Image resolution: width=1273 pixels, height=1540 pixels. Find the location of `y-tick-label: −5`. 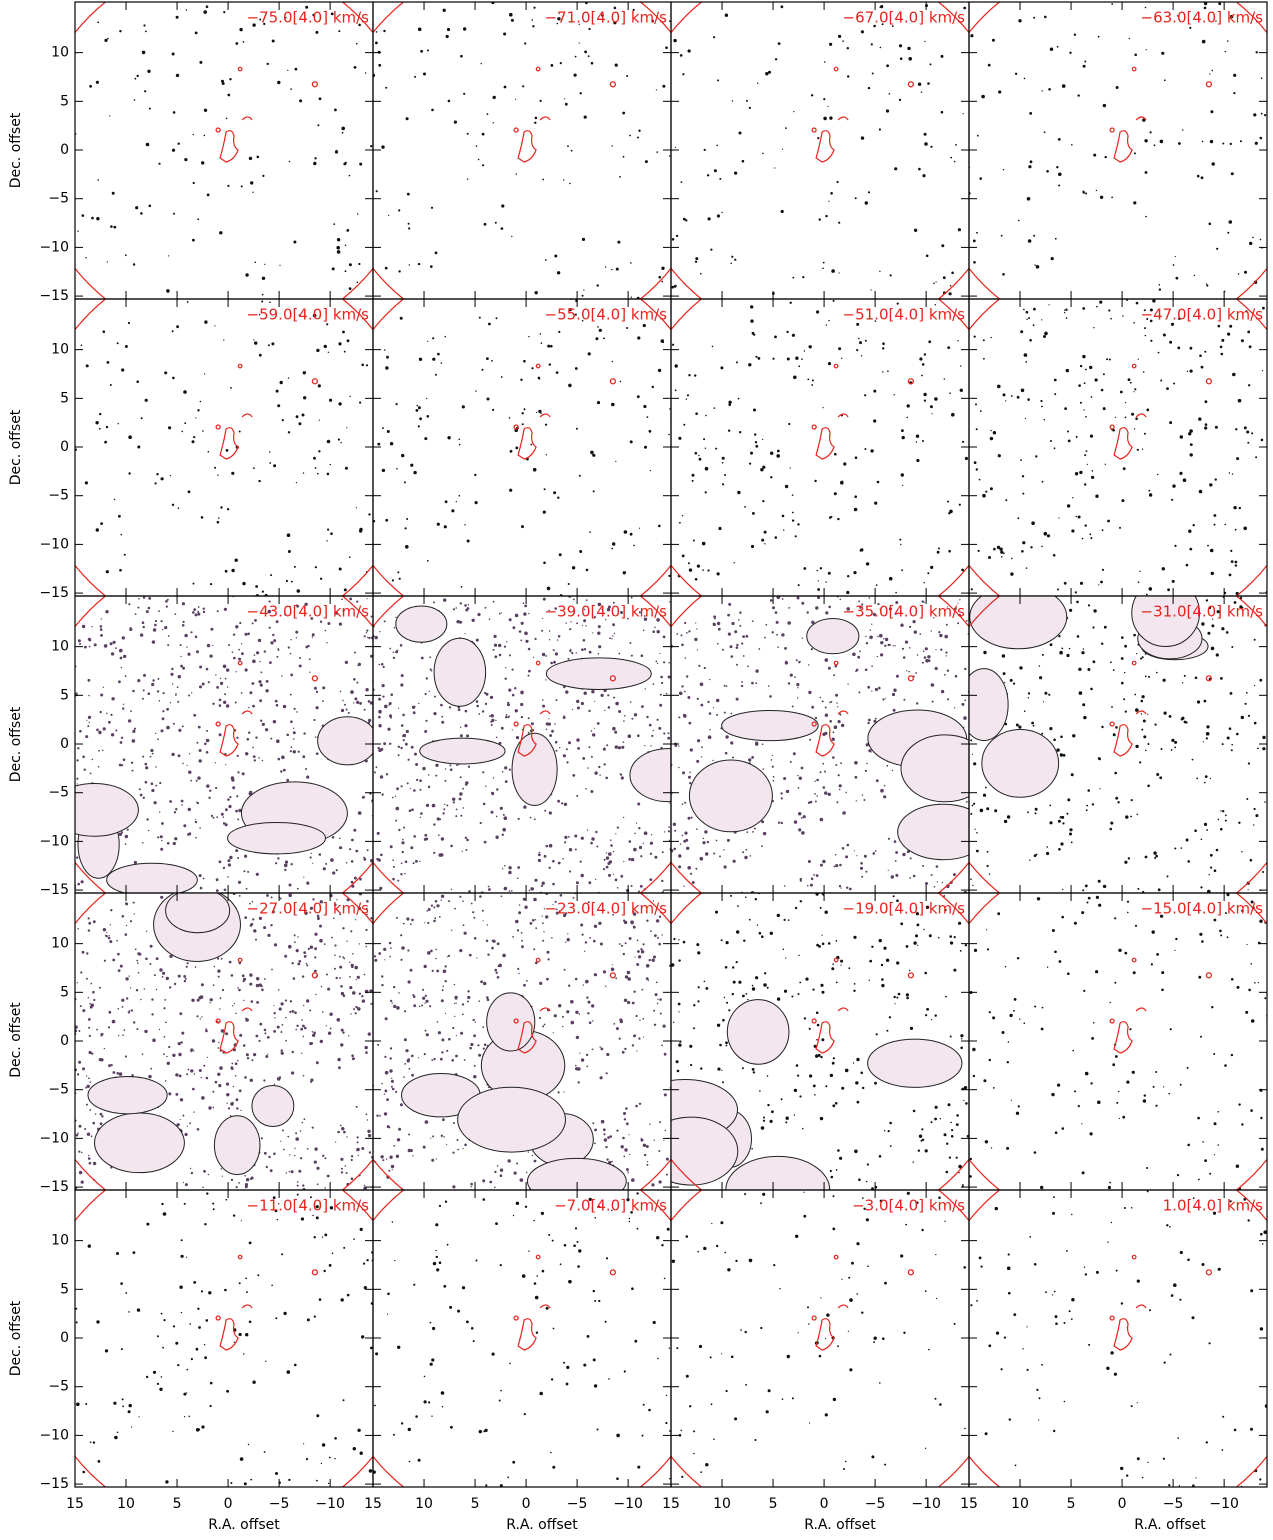

y-tick-label: −5 is located at coordinates (58, 793).